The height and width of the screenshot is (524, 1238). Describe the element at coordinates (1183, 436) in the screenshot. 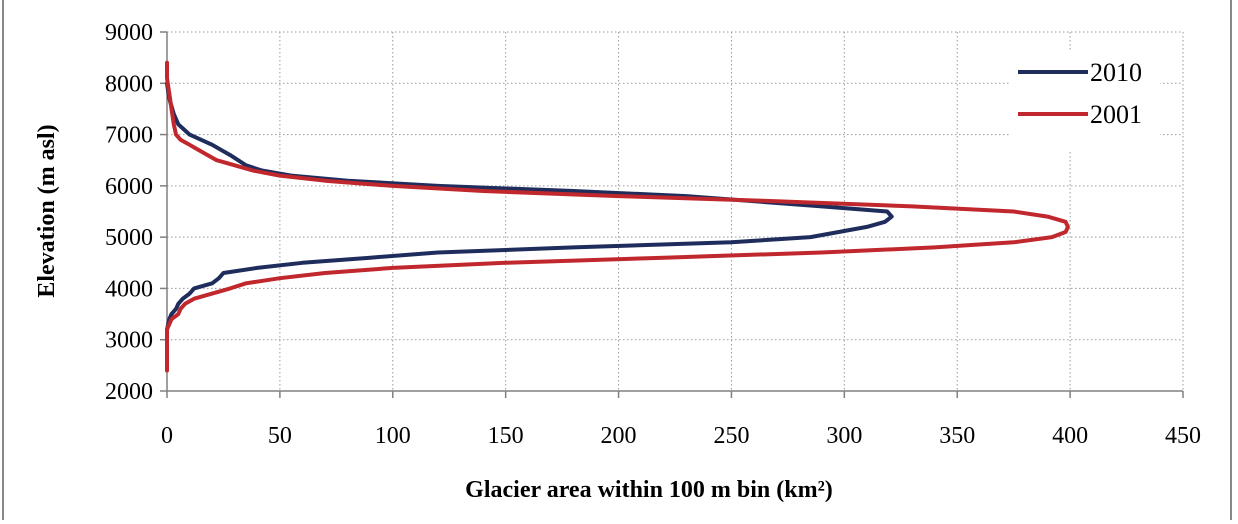

I see `x-tick-label: 450` at that location.